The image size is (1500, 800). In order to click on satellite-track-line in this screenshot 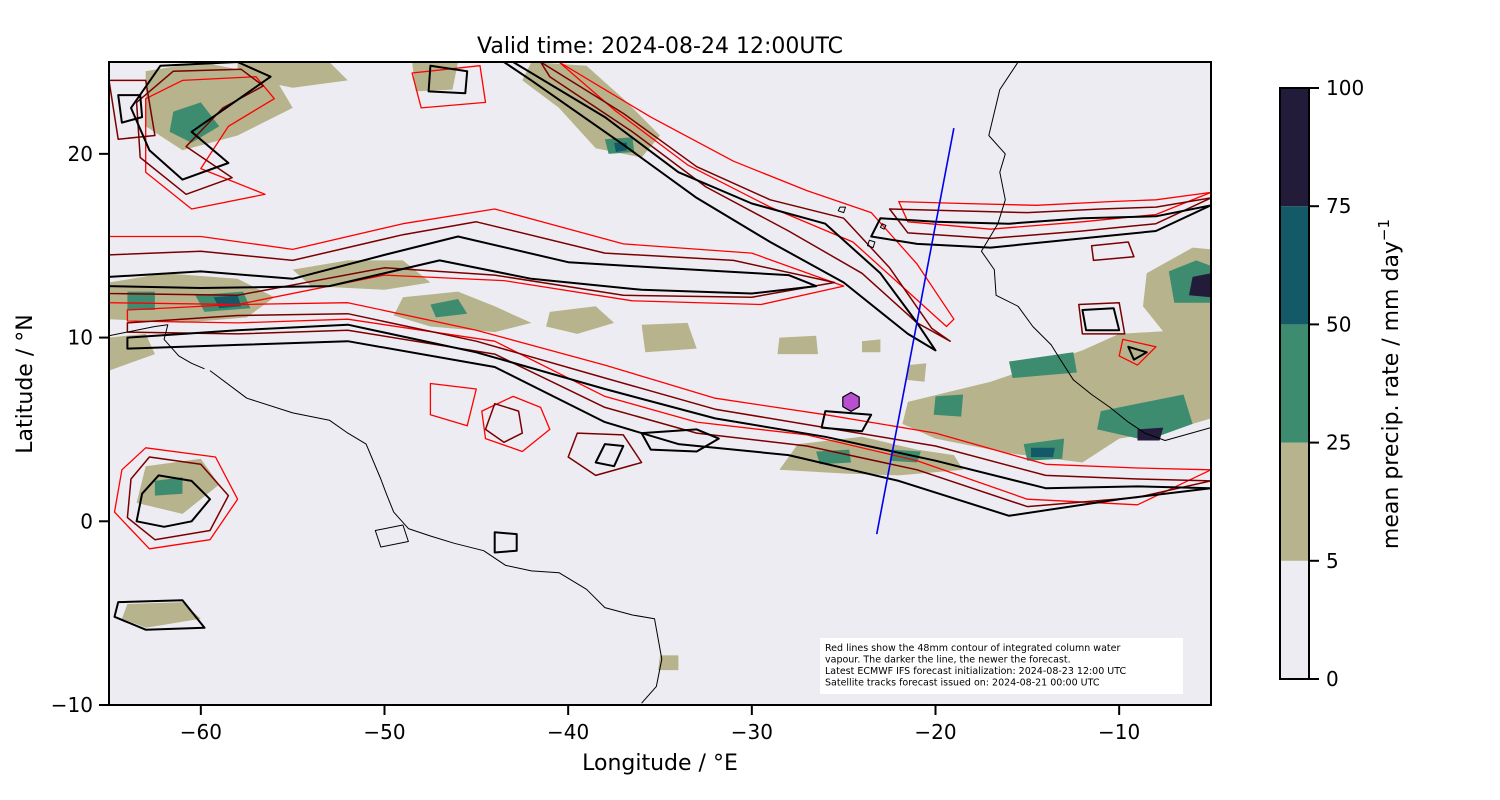, I will do `click(915, 331)`.